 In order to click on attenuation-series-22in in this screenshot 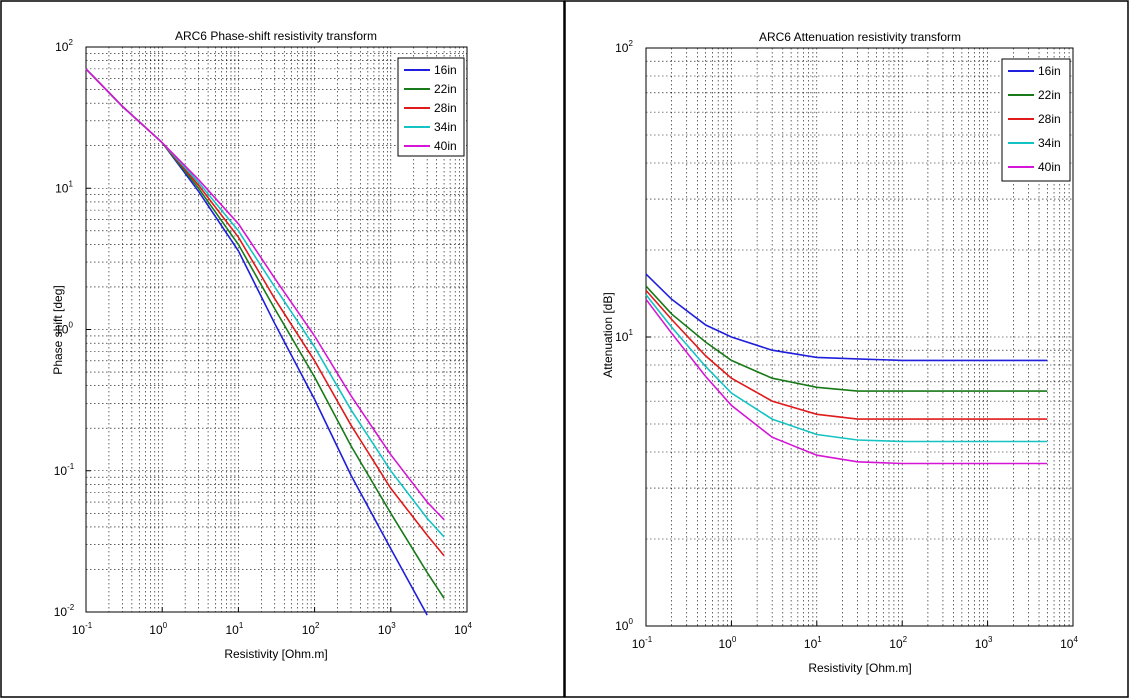, I will do `click(846, 338)`.